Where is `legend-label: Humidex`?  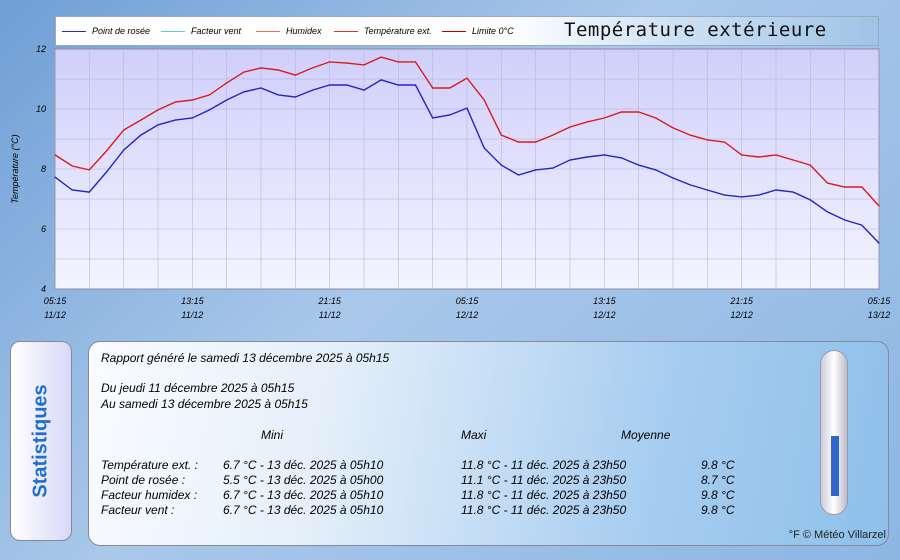 legend-label: Humidex is located at coordinates (304, 31).